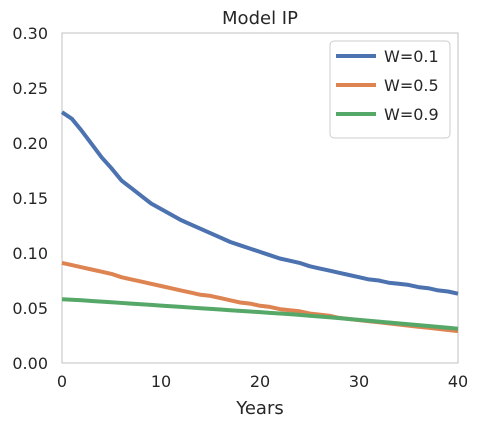  I want to click on y-tick-label: 0.15, so click(30, 198).